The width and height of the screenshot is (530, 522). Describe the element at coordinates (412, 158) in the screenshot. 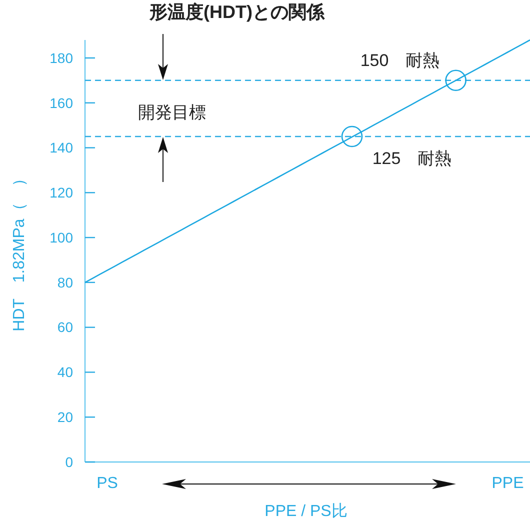

I see `annotation: 125 耐熱` at that location.